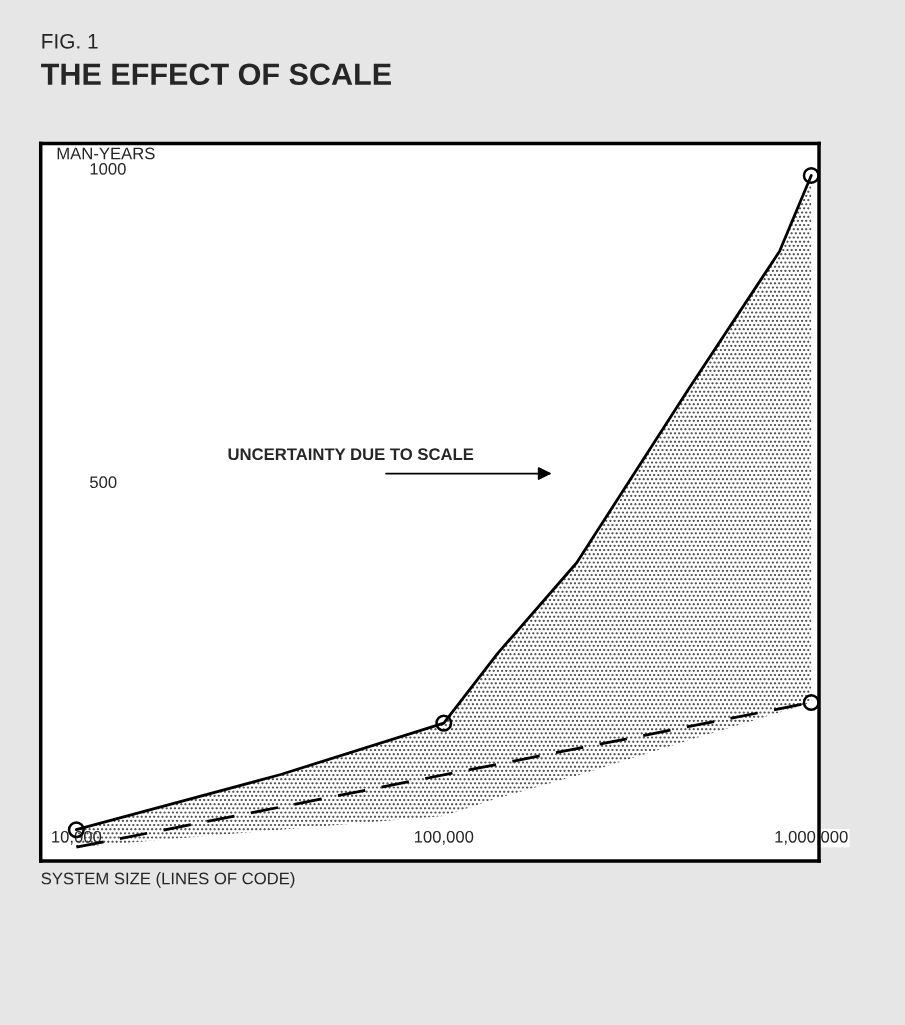  Describe the element at coordinates (444, 837) in the screenshot. I see `x-tick-label: 100,000` at that location.